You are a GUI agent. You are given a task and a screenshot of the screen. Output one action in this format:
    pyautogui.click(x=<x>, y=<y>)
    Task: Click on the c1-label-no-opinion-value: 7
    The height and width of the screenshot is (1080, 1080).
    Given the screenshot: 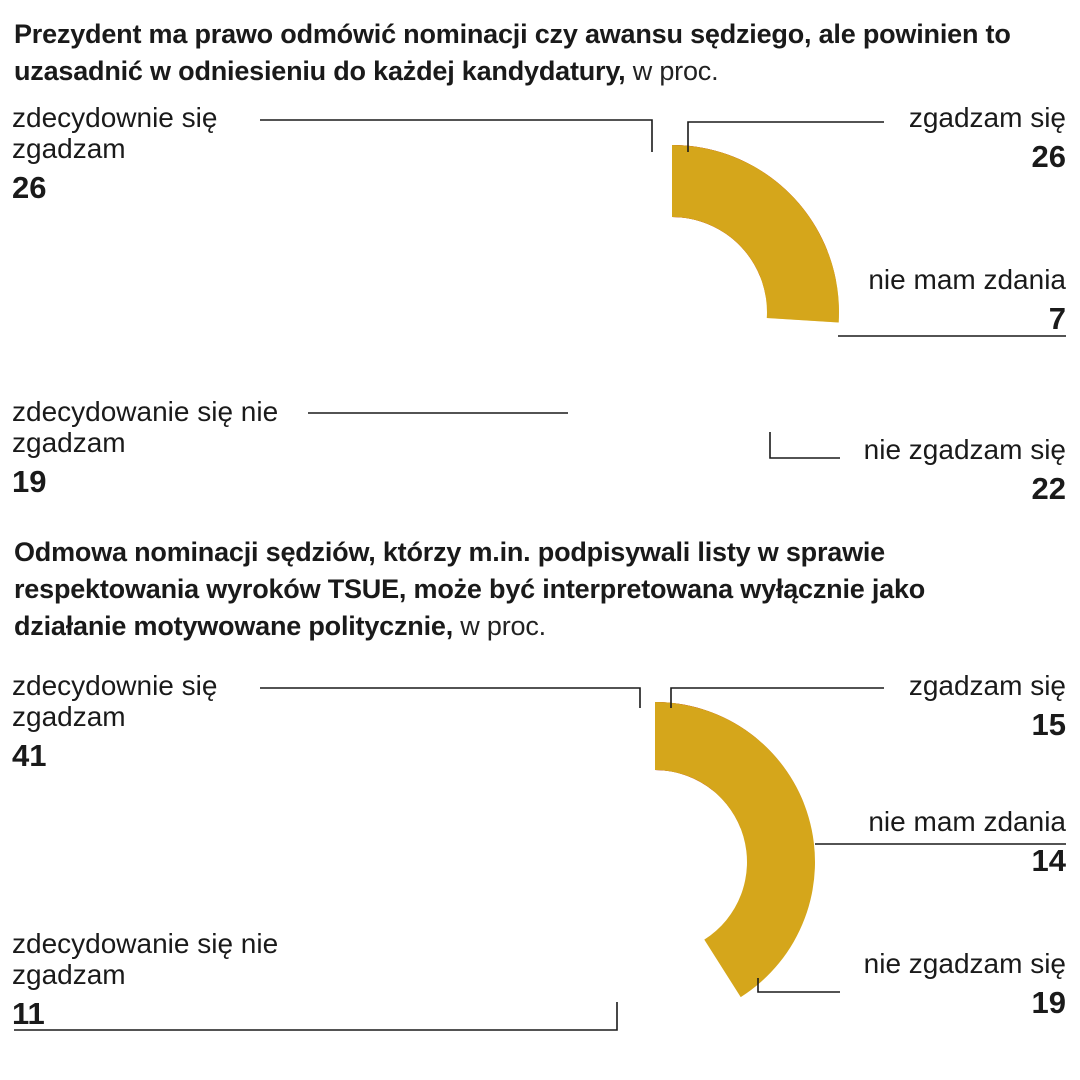 What is the action you would take?
    pyautogui.click(x=1057, y=318)
    